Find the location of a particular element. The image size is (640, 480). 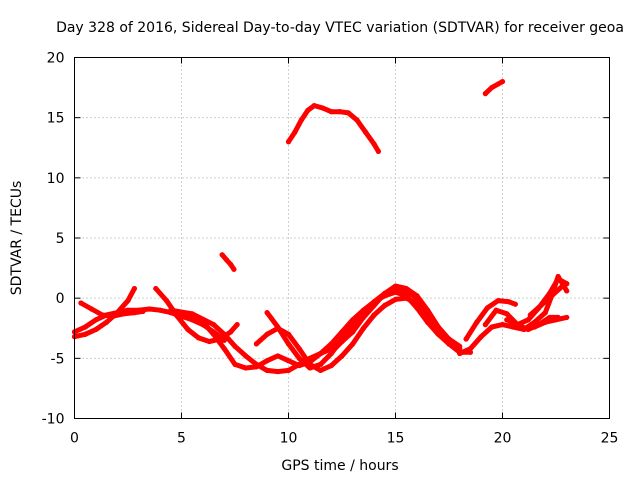

y-axis-label: SDTVAR / TECUs is located at coordinates (17, 238).